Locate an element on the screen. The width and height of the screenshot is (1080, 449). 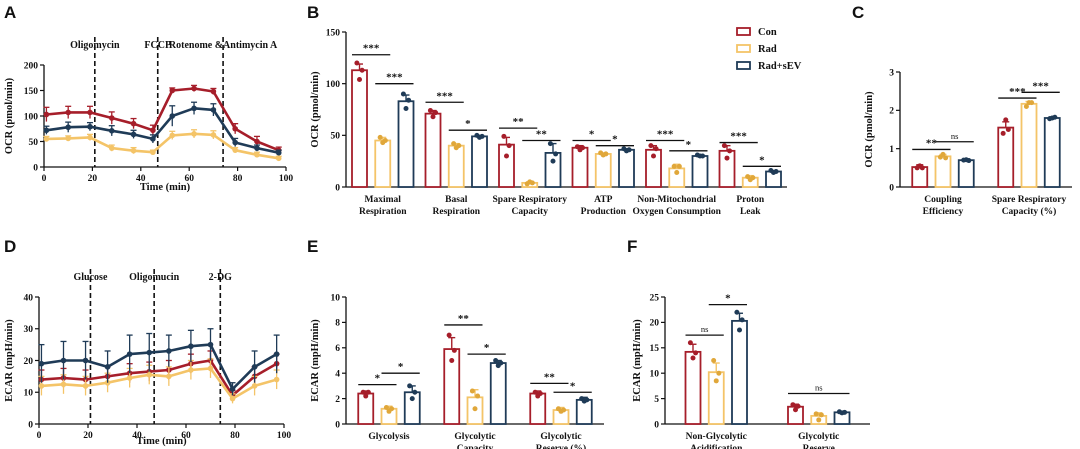
panel-e-y-tick-label: 10 is located at coordinates (336, 298).